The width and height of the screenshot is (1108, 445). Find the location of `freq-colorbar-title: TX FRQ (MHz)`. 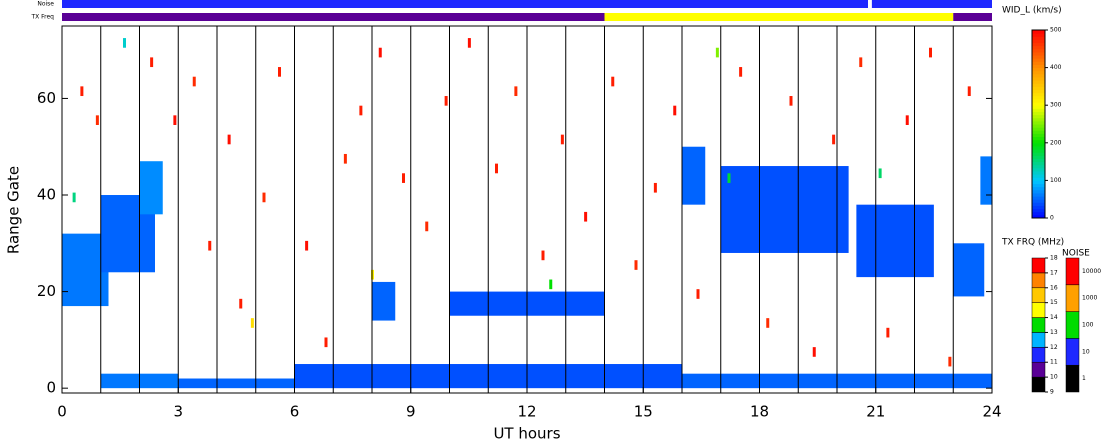

freq-colorbar-title: TX FRQ (MHz) is located at coordinates (1032, 243).